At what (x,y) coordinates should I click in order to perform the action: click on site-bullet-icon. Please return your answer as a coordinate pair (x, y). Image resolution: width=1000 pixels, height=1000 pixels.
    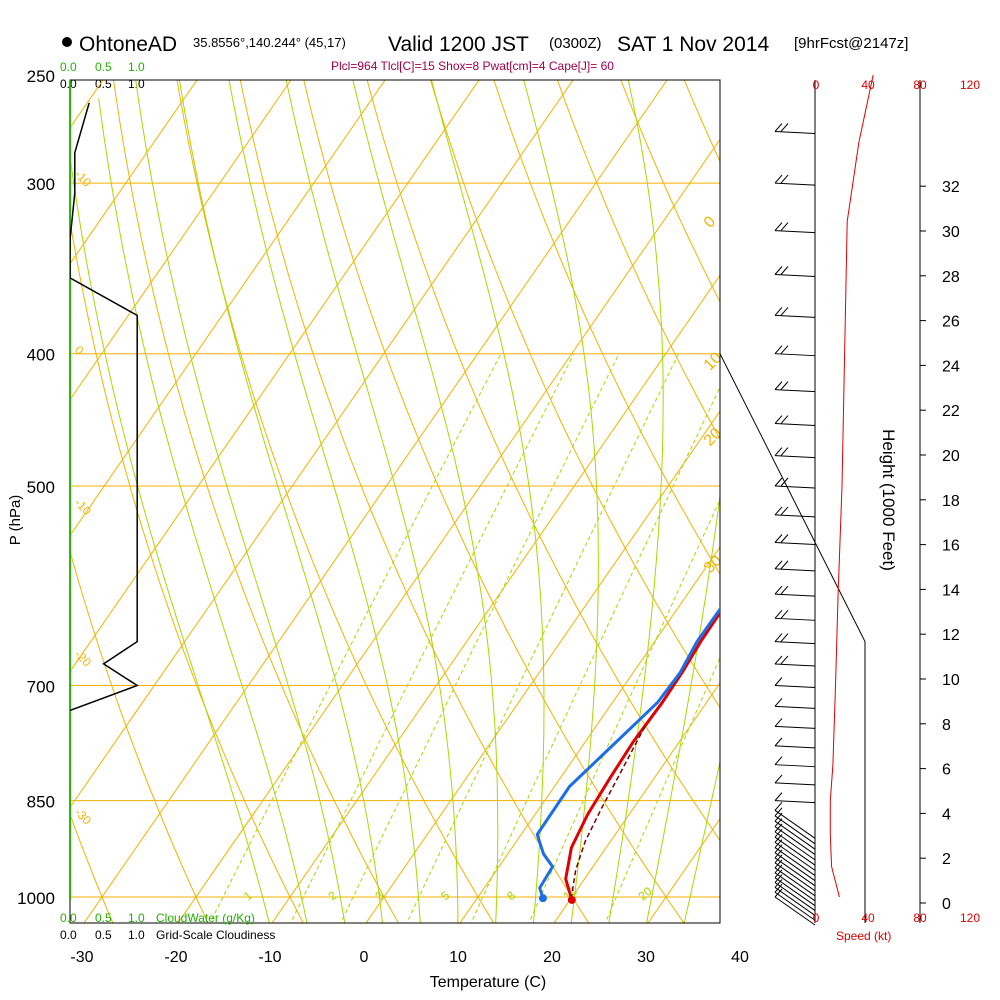
    Looking at the image, I should click on (67, 42).